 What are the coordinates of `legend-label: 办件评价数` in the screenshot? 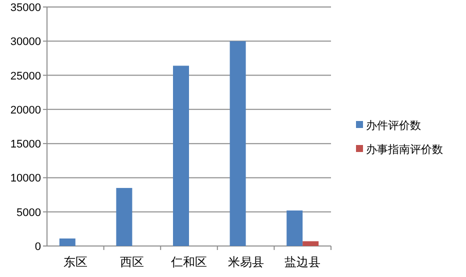 It's located at (393, 125).